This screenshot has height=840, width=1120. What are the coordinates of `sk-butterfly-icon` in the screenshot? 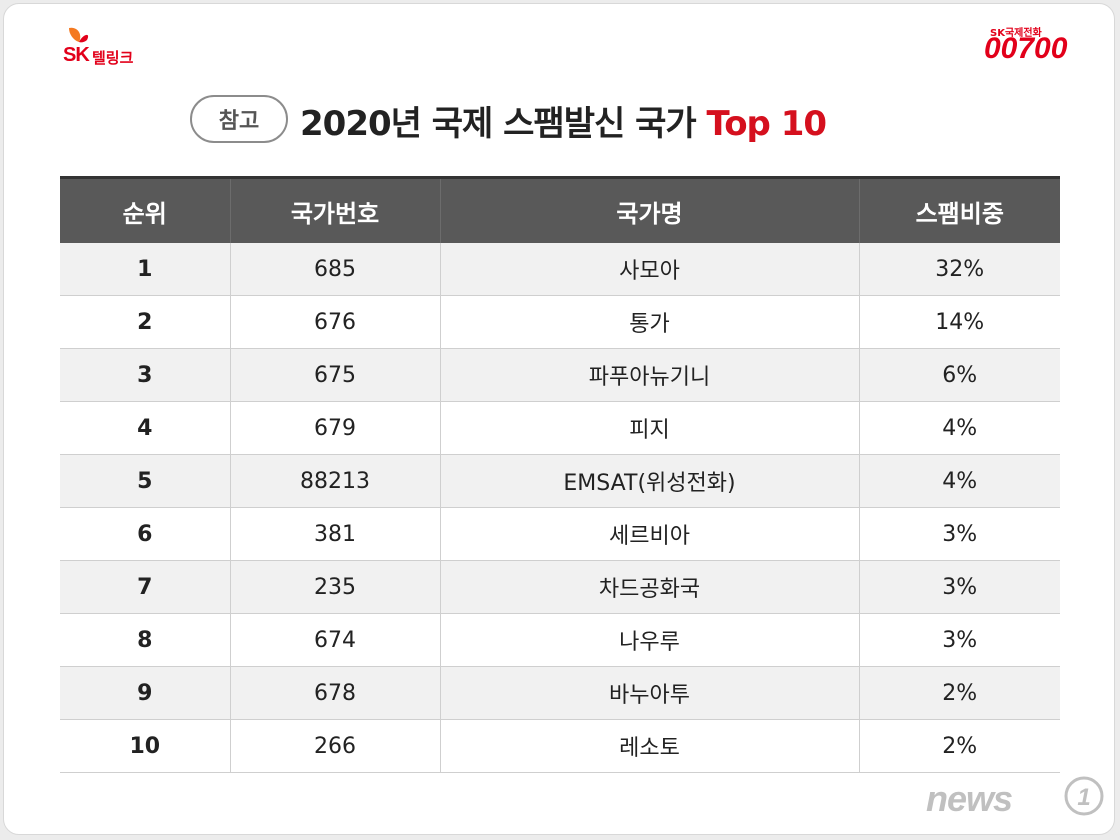 It's located at (79, 35).